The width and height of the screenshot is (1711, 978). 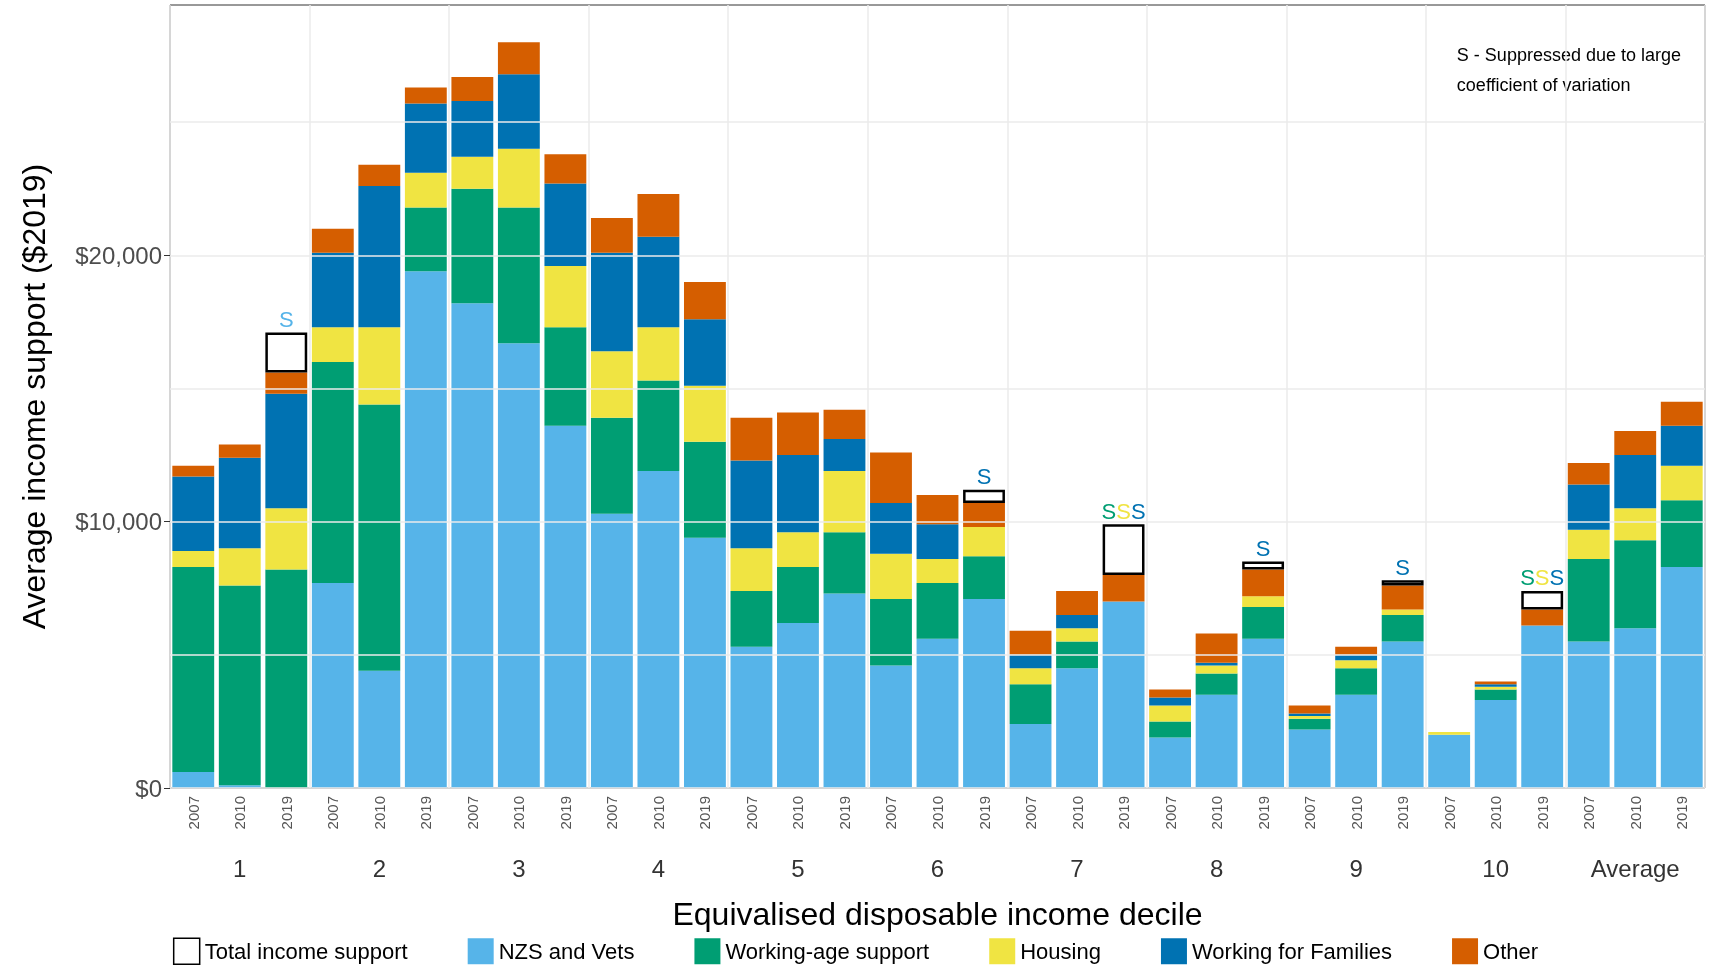 I want to click on text: 1, so click(x=240, y=868).